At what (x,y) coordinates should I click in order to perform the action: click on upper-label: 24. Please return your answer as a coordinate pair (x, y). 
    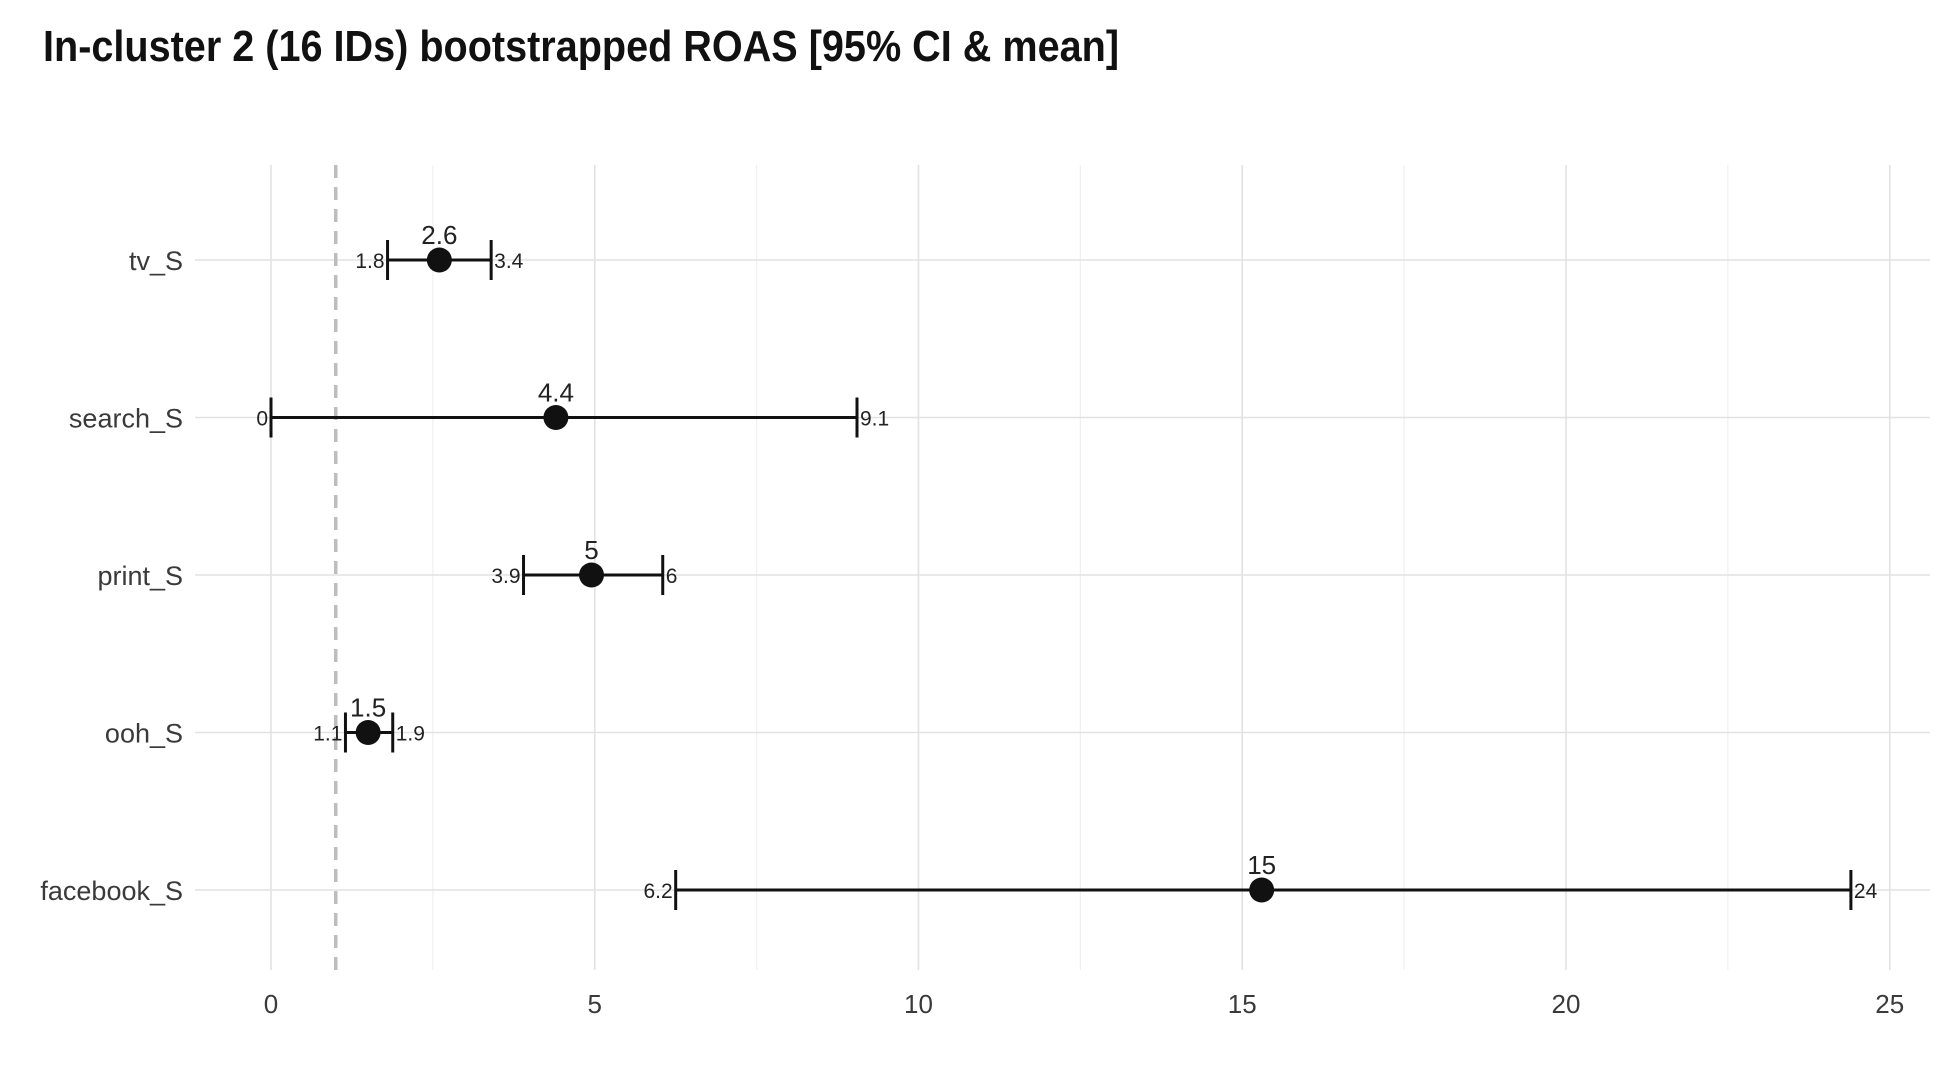
    Looking at the image, I should click on (1866, 891).